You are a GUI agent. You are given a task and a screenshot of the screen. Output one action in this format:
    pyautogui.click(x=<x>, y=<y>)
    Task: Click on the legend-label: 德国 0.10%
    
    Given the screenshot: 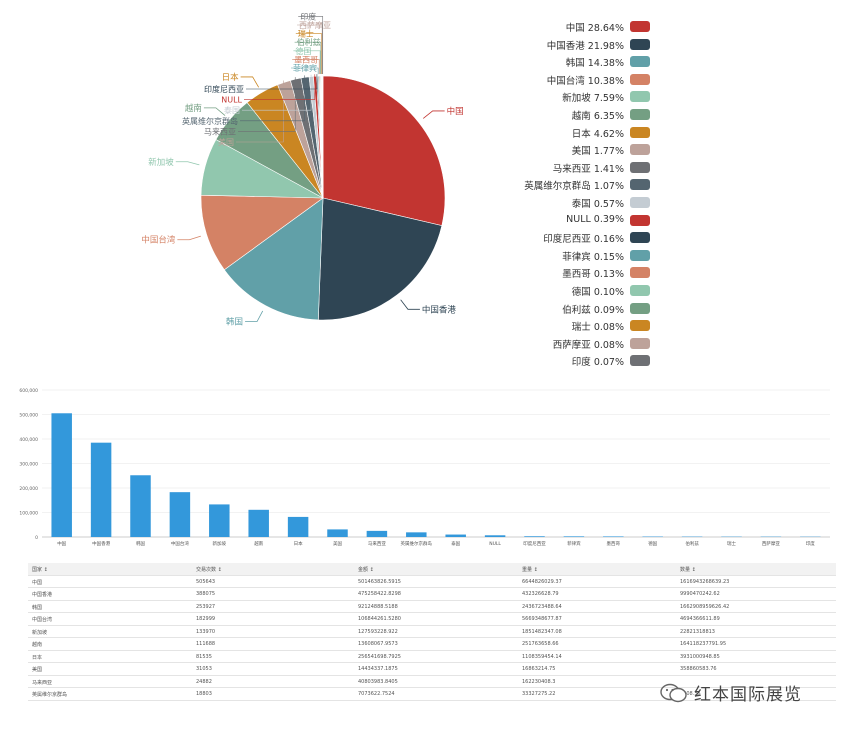 What is the action you would take?
    pyautogui.click(x=597, y=292)
    